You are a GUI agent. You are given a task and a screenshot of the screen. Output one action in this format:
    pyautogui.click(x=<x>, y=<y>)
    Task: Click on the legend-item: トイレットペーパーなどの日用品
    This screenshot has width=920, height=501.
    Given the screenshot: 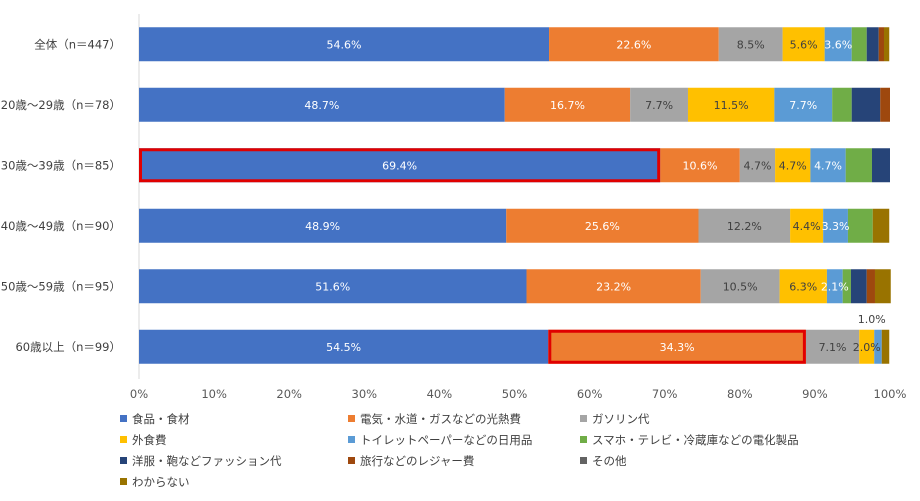 What is the action you would take?
    pyautogui.click(x=440, y=440)
    